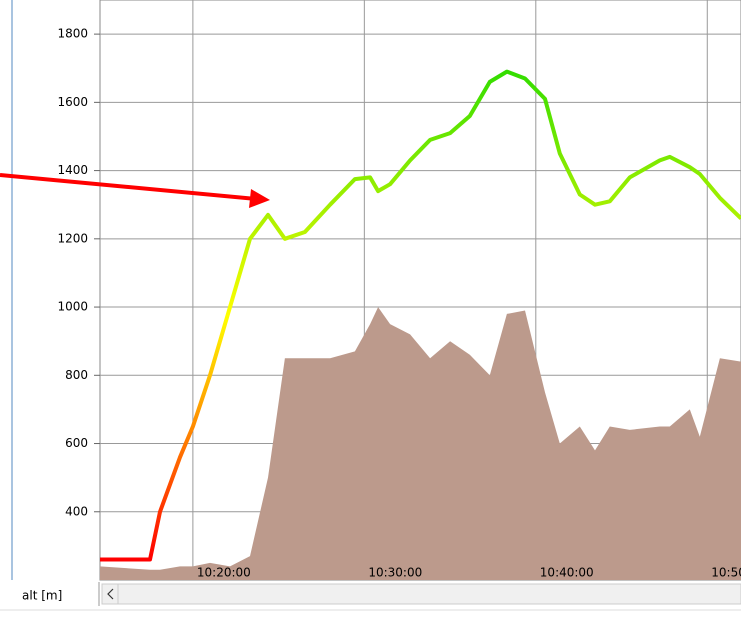 The width and height of the screenshot is (741, 626). What do you see at coordinates (395, 573) in the screenshot?
I see `x-tick-label: 10:30:00` at bounding box center [395, 573].